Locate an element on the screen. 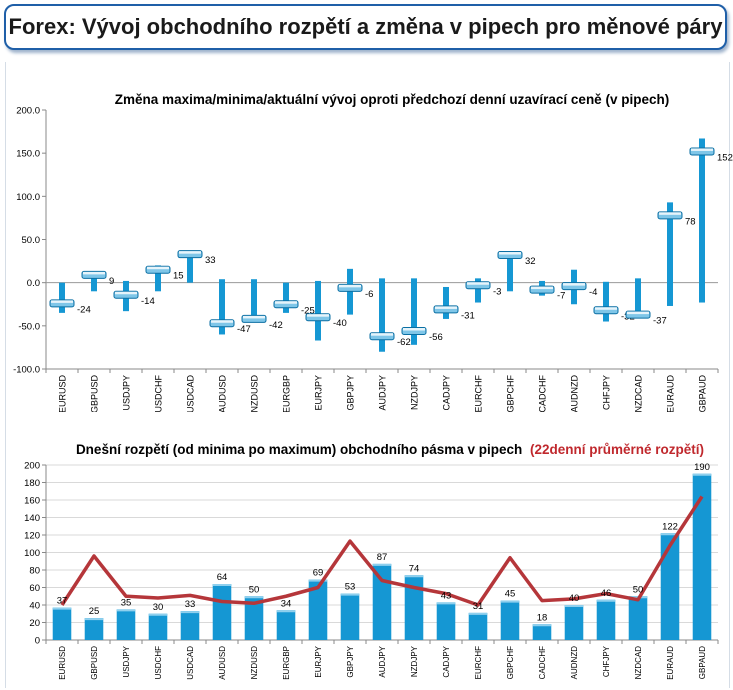 This screenshot has height=690, width=733. current-value-label: 152 is located at coordinates (725, 157).